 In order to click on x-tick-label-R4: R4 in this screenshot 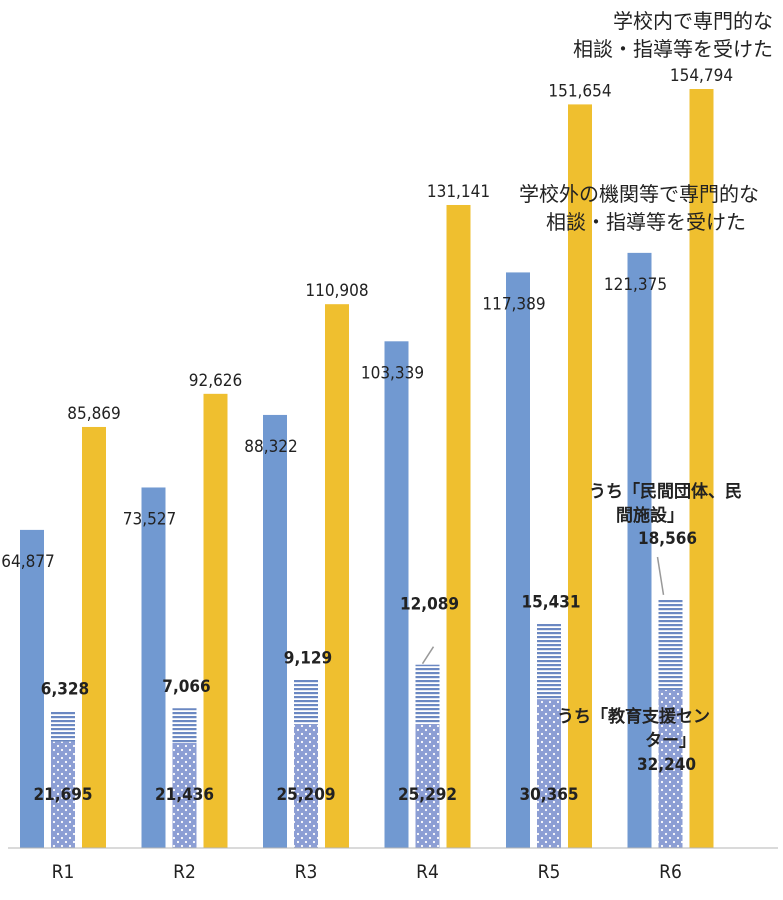, I will do `click(427, 872)`.